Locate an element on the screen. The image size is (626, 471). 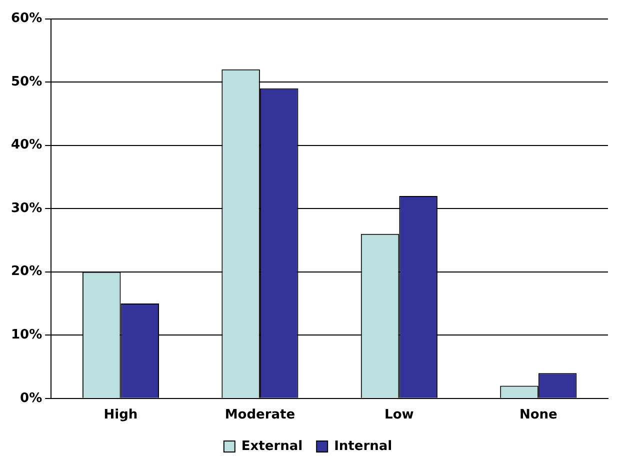
legend-label: Internal is located at coordinates (363, 446).